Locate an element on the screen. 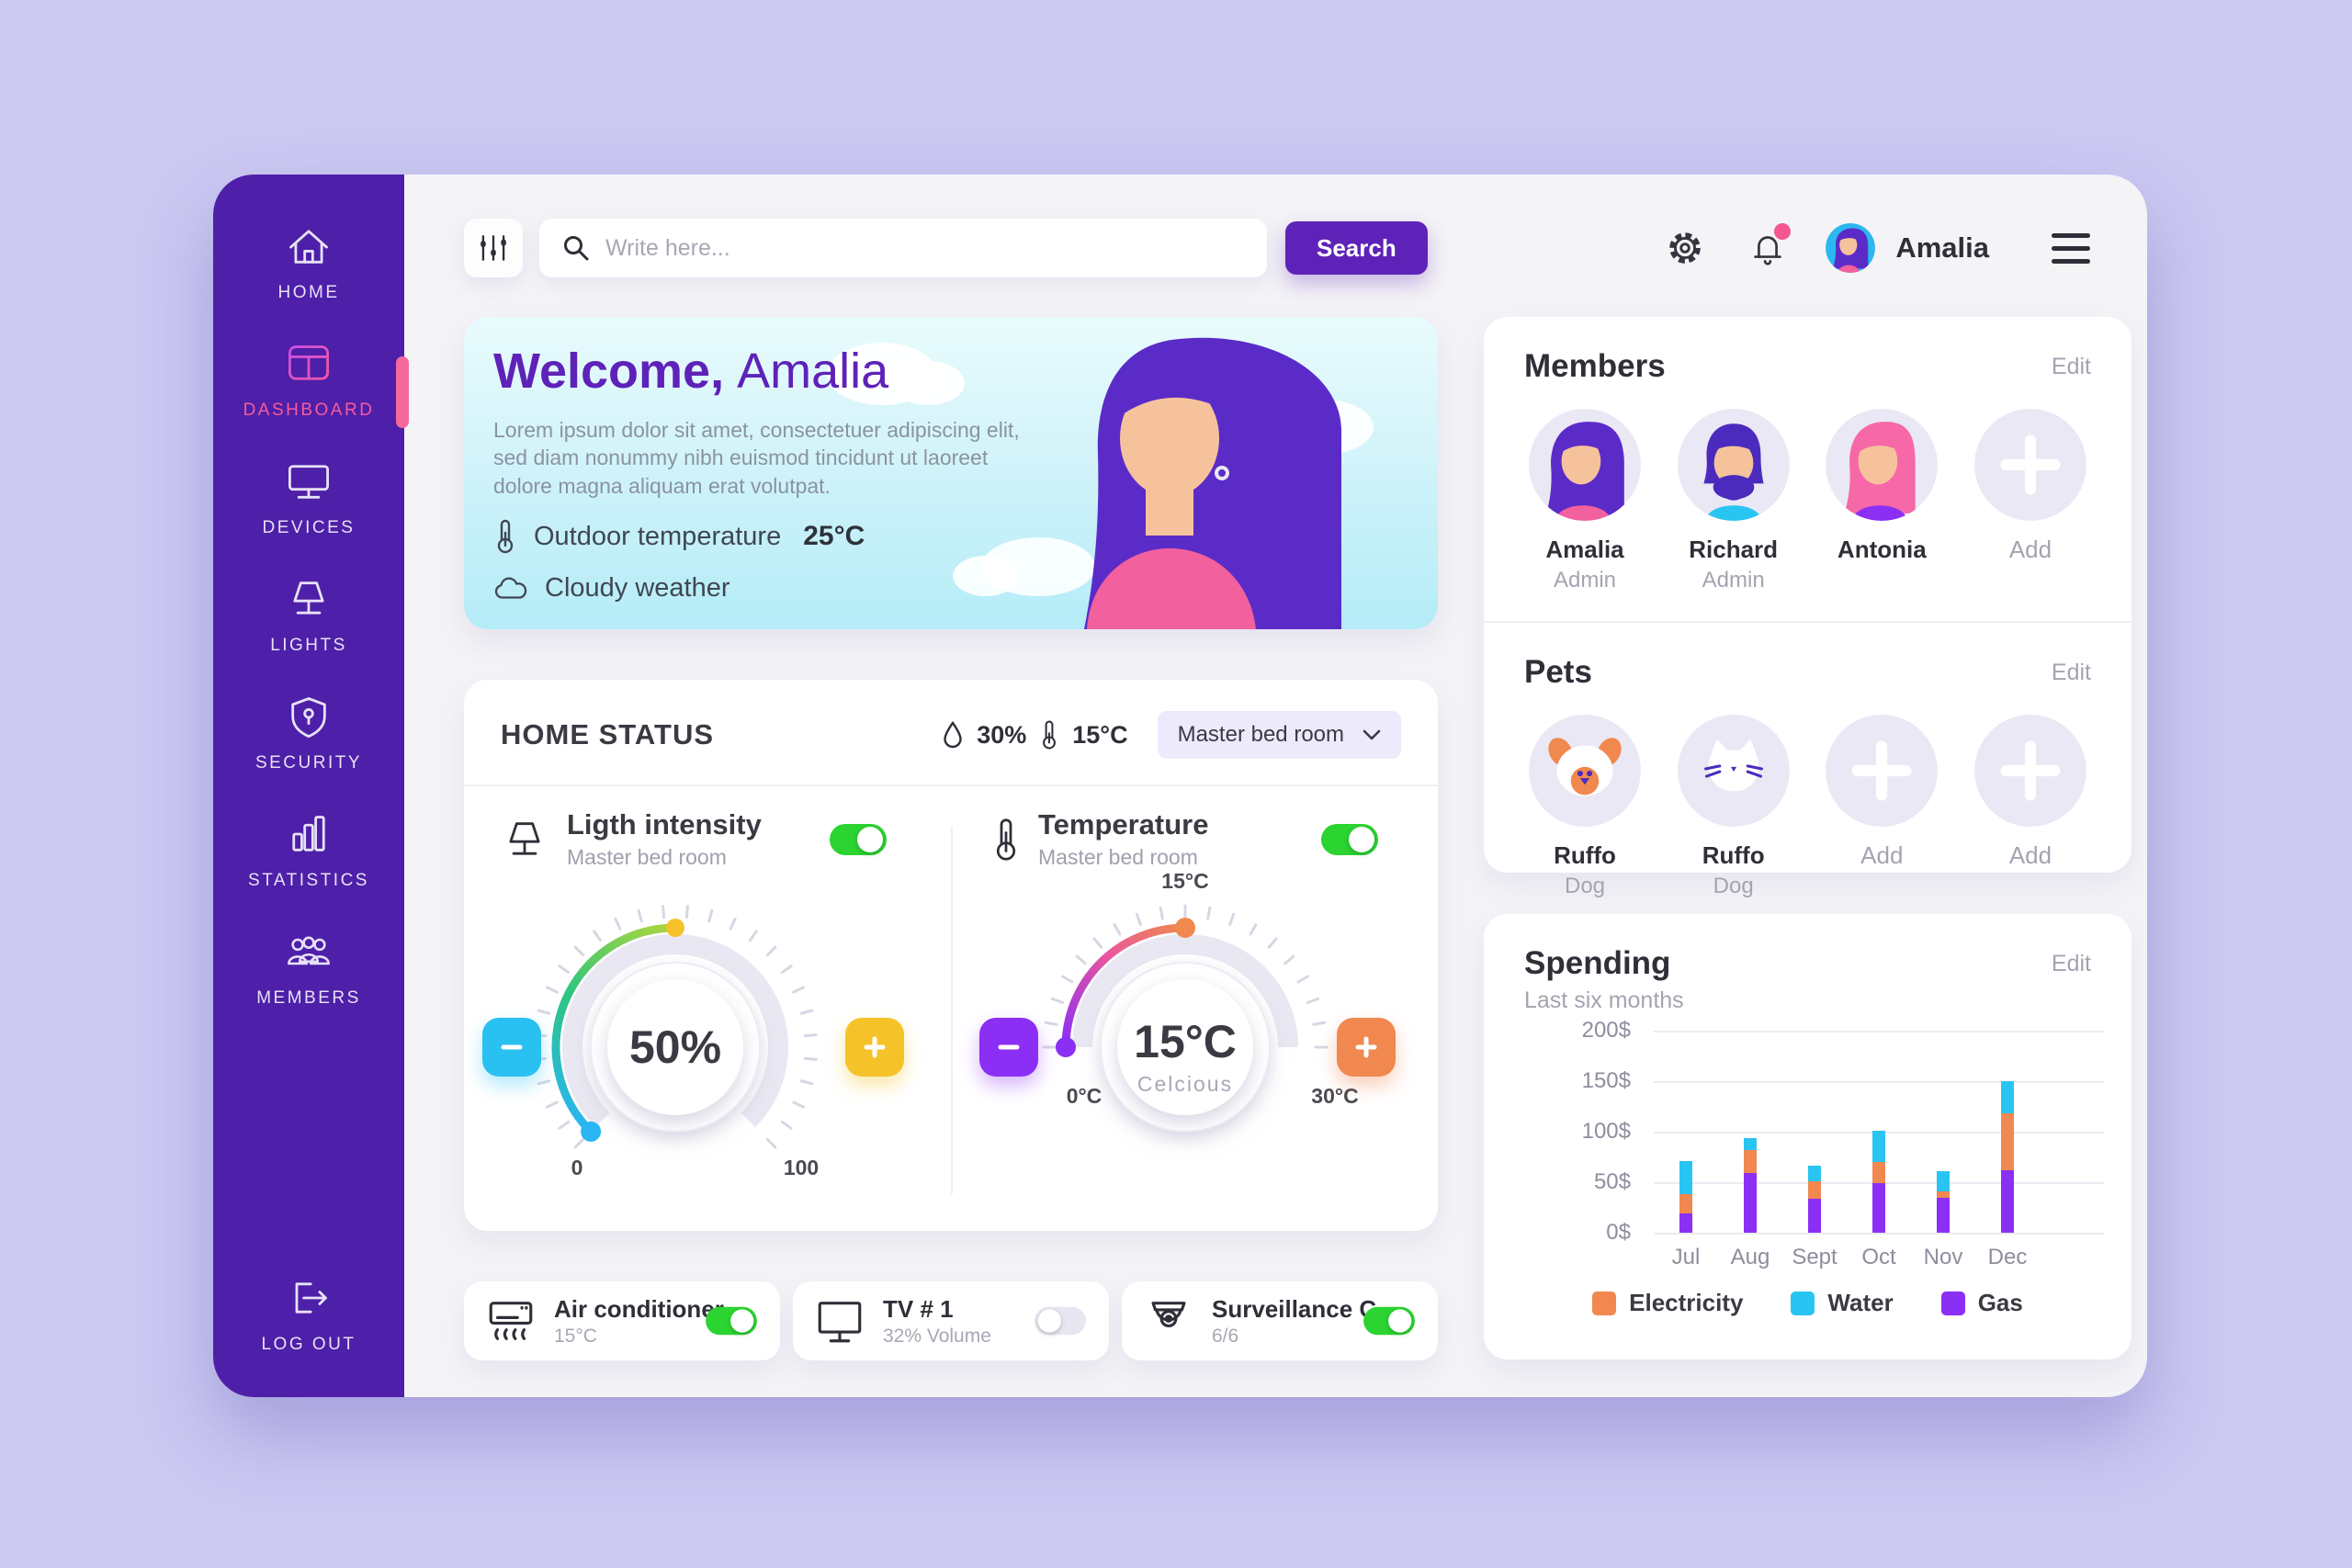  tv-icon is located at coordinates (840, 1322).